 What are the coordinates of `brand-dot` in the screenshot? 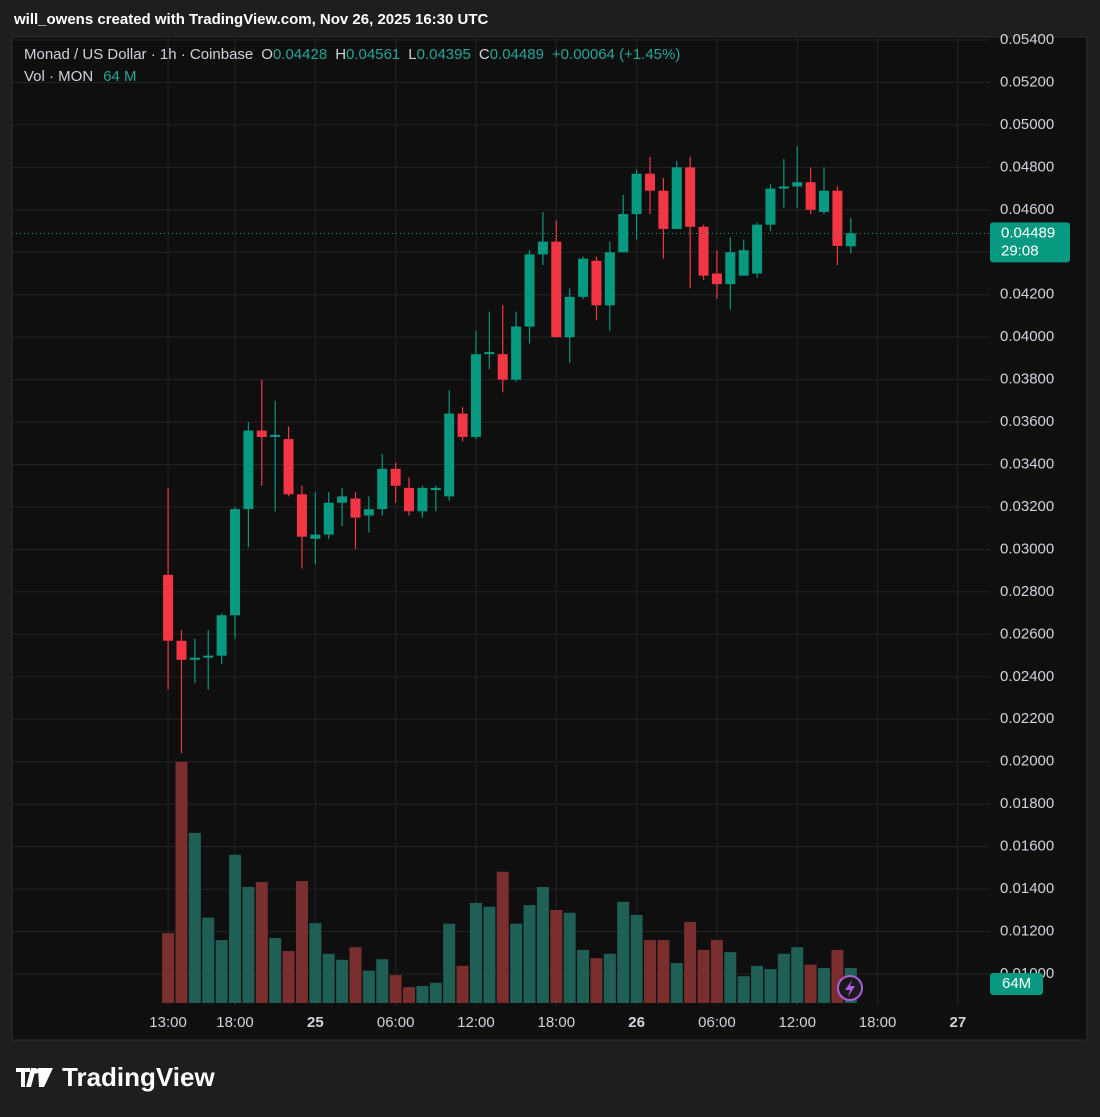 It's located at (36, 1071).